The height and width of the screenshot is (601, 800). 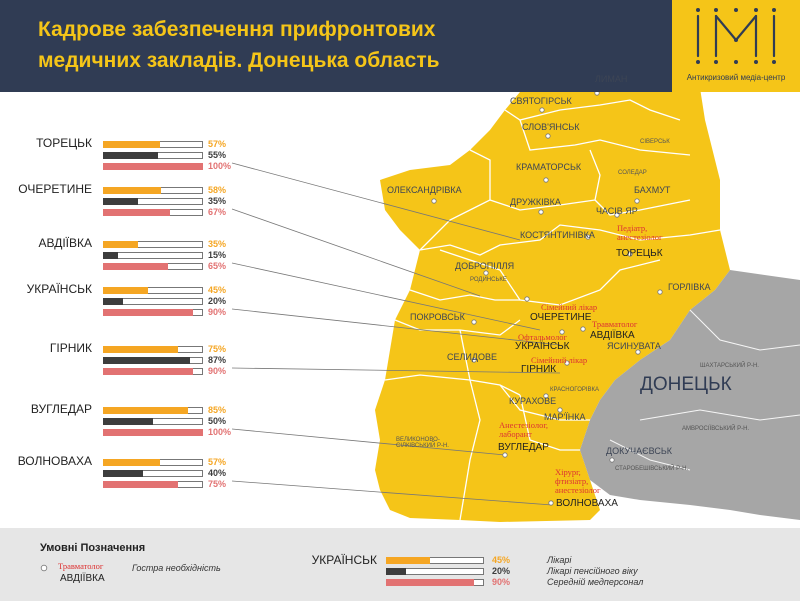 I want to click on pct-pension: 15%, so click(x=217, y=255).